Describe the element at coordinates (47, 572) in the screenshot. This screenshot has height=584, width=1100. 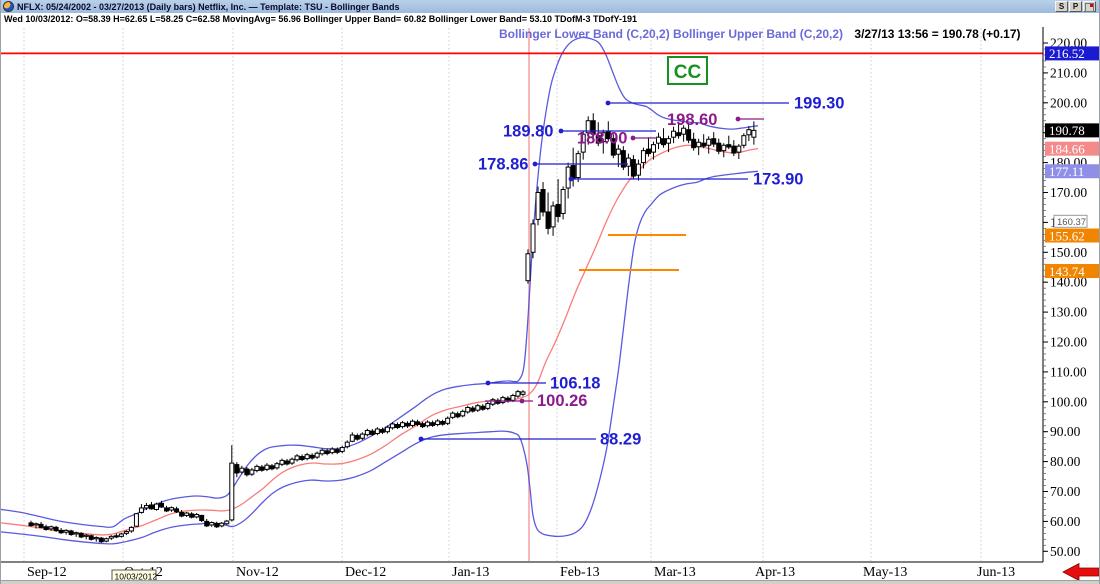
I see `month-label: Sep-12` at that location.